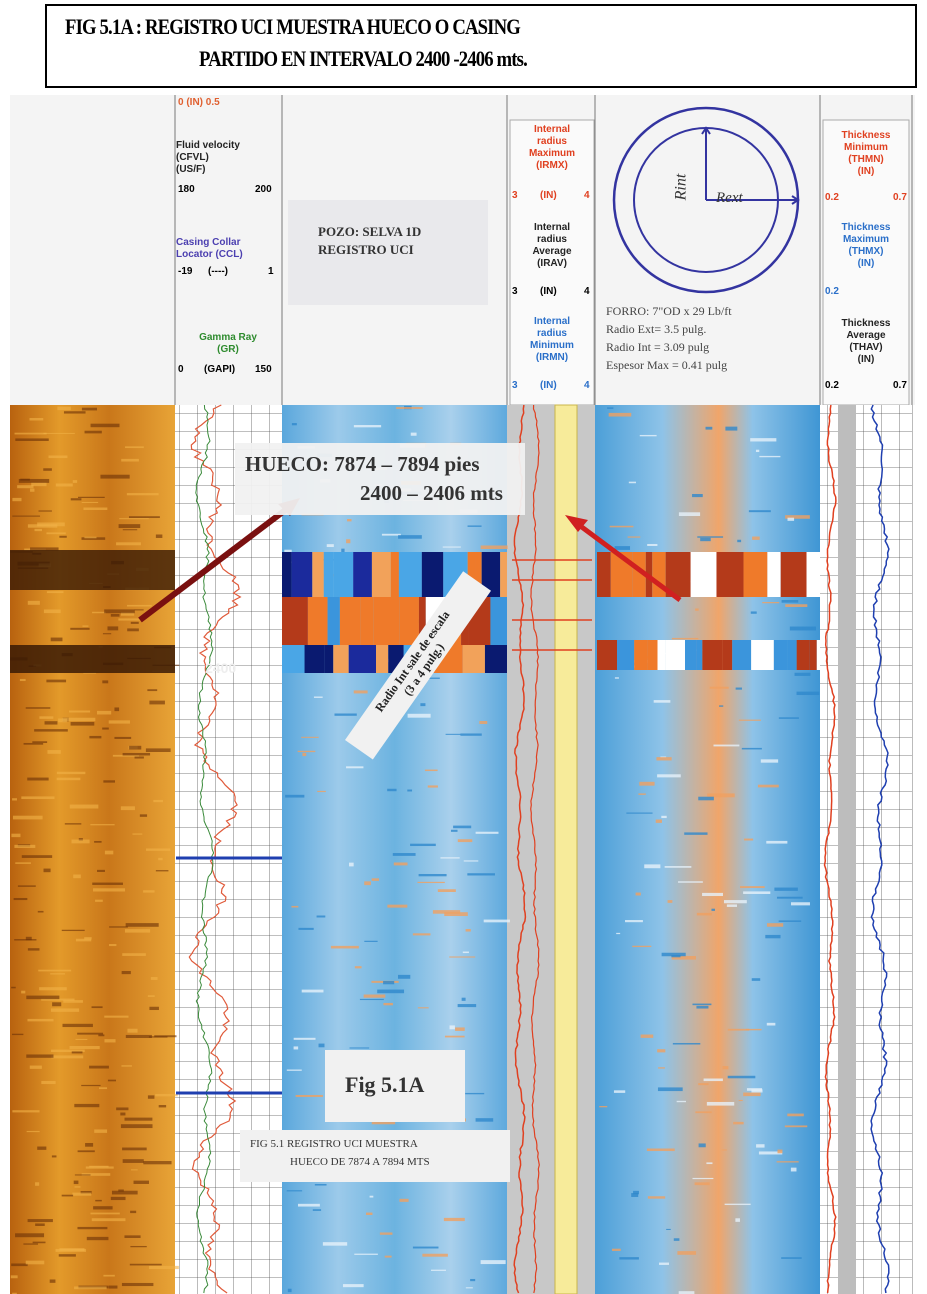 The width and height of the screenshot is (927, 1294). What do you see at coordinates (706, 200) in the screenshot?
I see `casing-diagram` at bounding box center [706, 200].